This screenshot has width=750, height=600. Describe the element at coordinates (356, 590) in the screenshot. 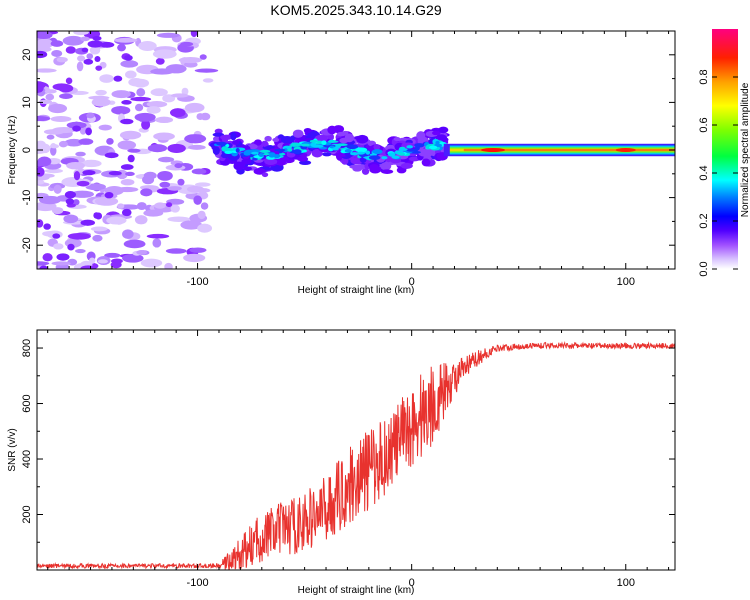

I see `snr-x-label: Height of straight line (km)` at that location.